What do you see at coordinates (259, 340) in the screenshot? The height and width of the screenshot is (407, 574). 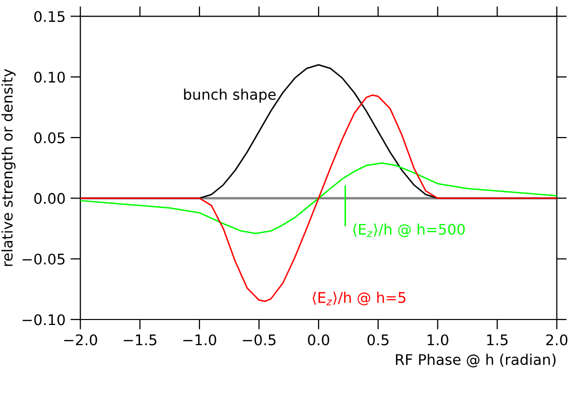 I see `x-tick-label: −0.5` at bounding box center [259, 340].